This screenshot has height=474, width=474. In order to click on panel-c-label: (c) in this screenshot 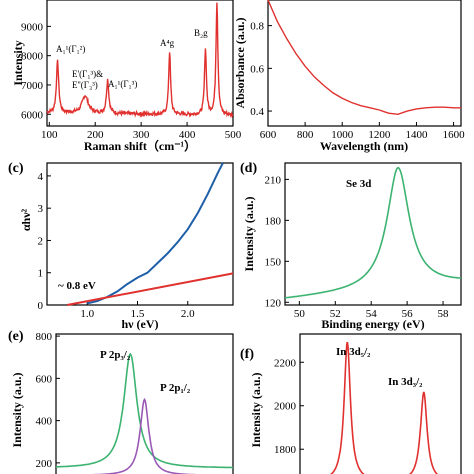, I will do `click(16, 168)`.